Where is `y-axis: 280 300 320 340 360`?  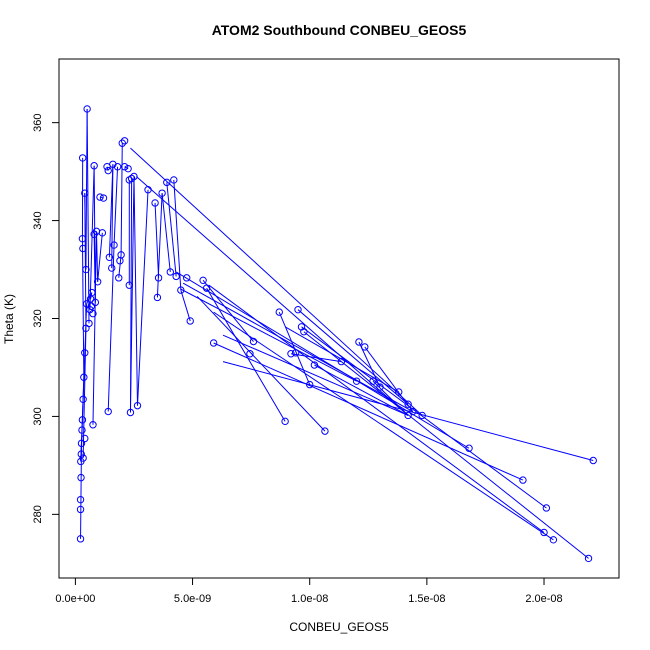
y-axis: 280 300 320 340 360 is located at coordinates (46, 318).